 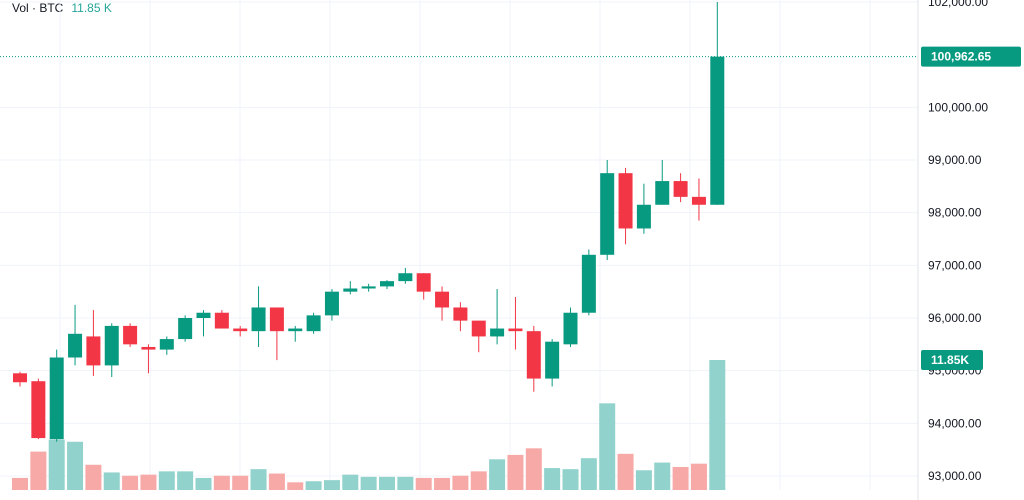 I want to click on y-tick-label: 96,000.00, so click(x=955, y=318).